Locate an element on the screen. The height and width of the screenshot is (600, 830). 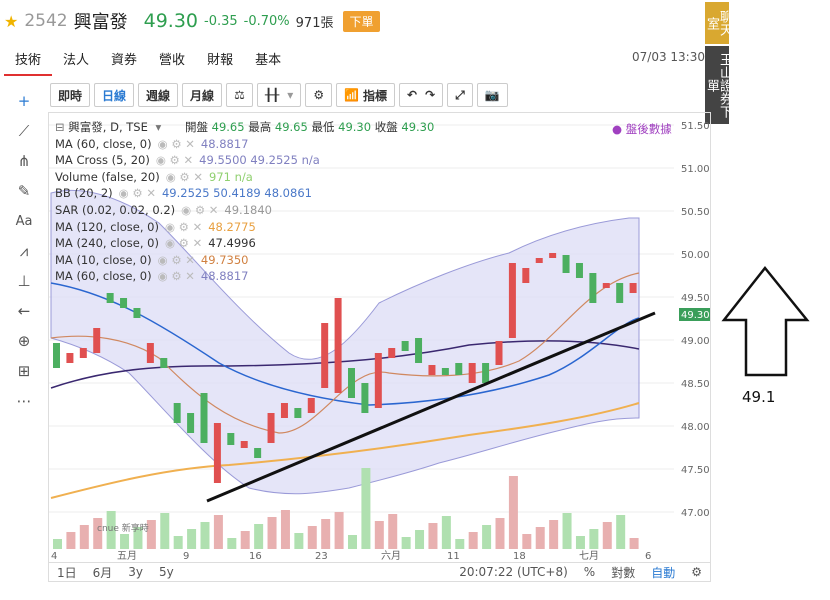
chart-style-button: ╂╂ ▾ is located at coordinates (279, 95).